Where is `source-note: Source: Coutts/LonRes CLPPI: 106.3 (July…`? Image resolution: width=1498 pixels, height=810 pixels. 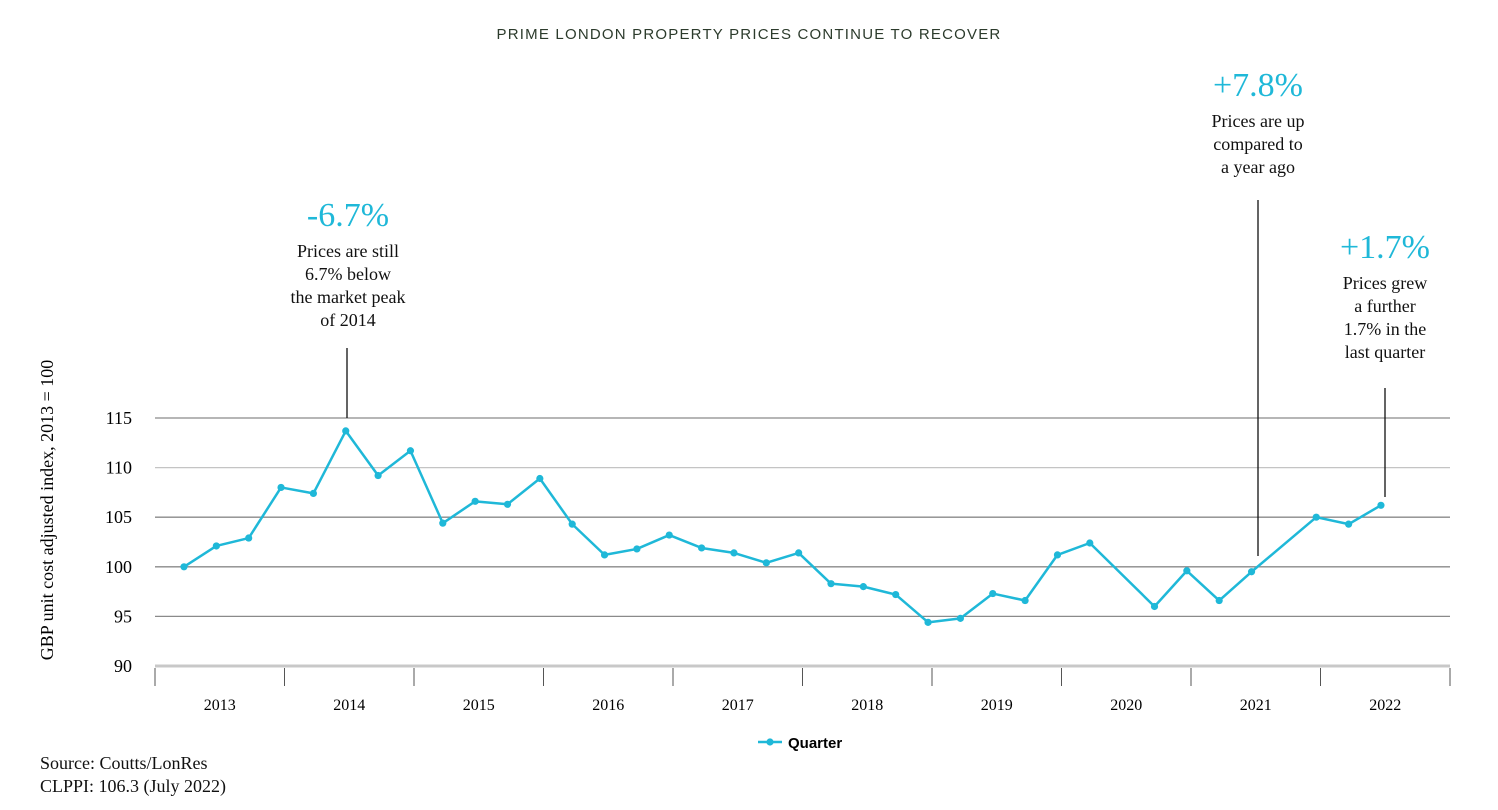 source-note: Source: Coutts/LonRes CLPPI: 106.3 (July… is located at coordinates (133, 775).